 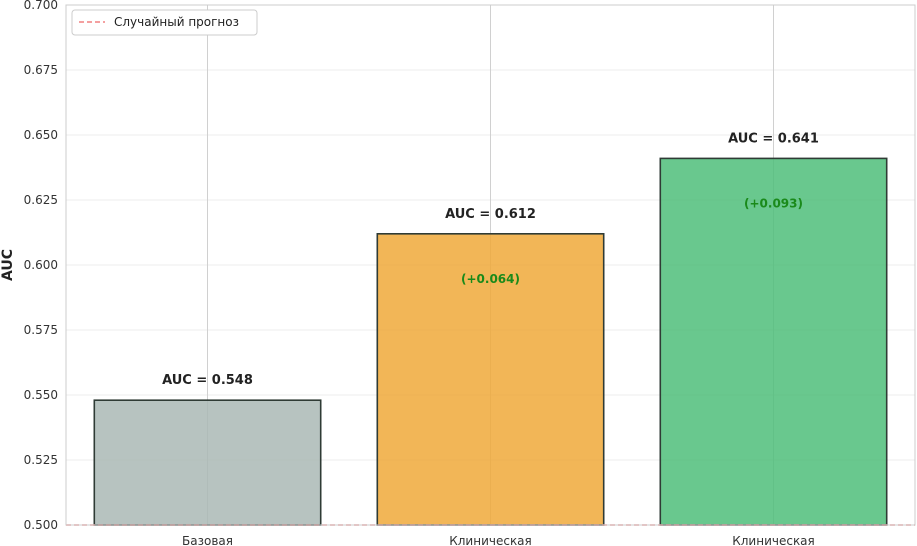 I want to click on auc-delta-label: (+0.064), so click(x=490, y=279).